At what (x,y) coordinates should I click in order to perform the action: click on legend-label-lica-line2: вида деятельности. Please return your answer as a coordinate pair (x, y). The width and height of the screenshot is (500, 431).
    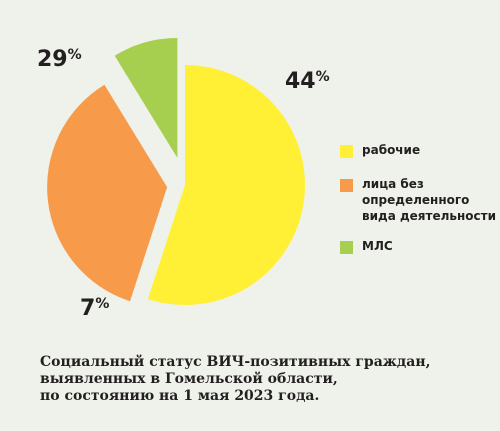
    Looking at the image, I should click on (429, 216).